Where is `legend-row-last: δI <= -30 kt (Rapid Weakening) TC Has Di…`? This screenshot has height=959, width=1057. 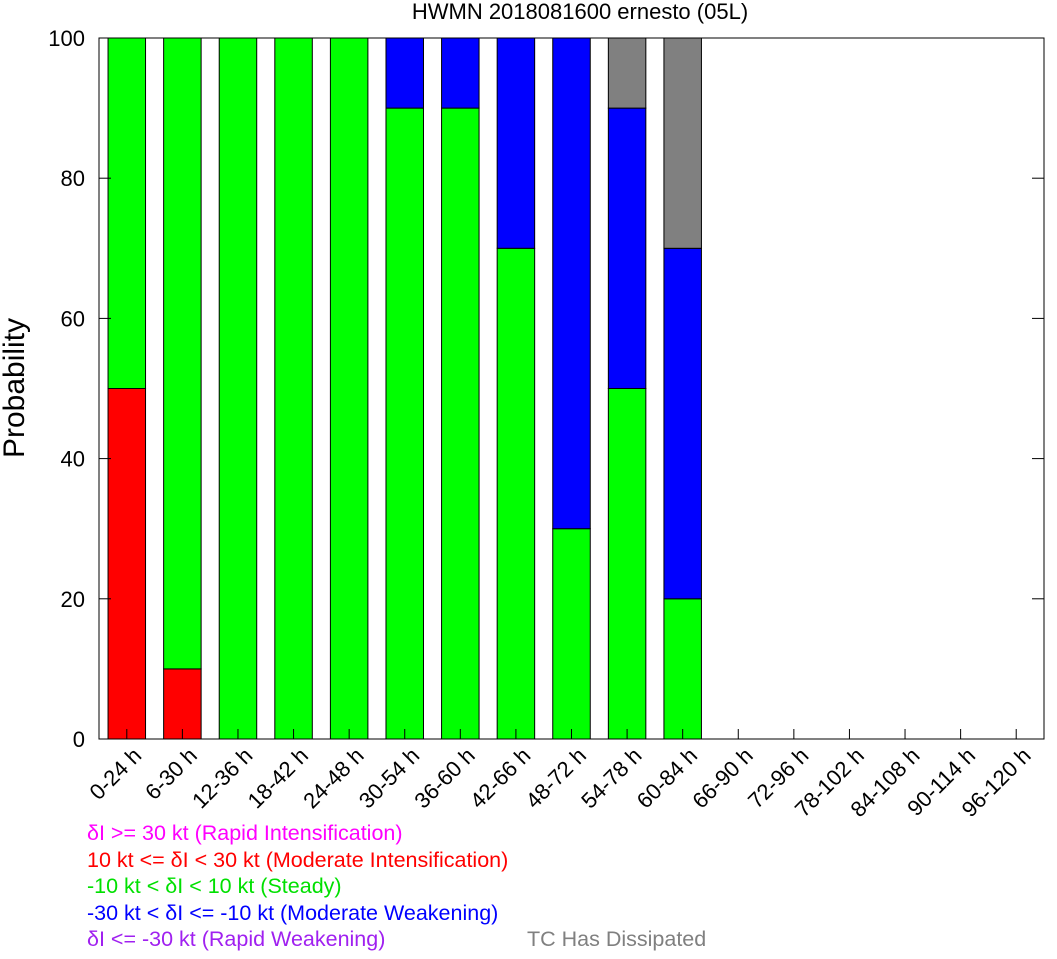
legend-row-last: δI <= -30 kt (Rapid Weakening) TC Has Di… is located at coordinates (396, 939).